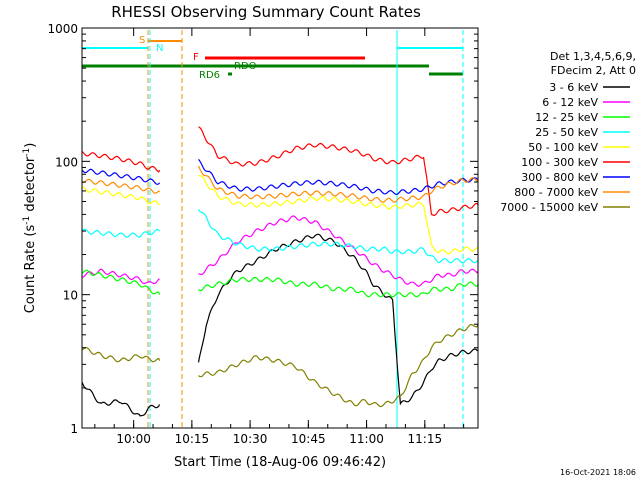  Describe the element at coordinates (142, 40) in the screenshot. I see `flag-s-label: S` at that location.